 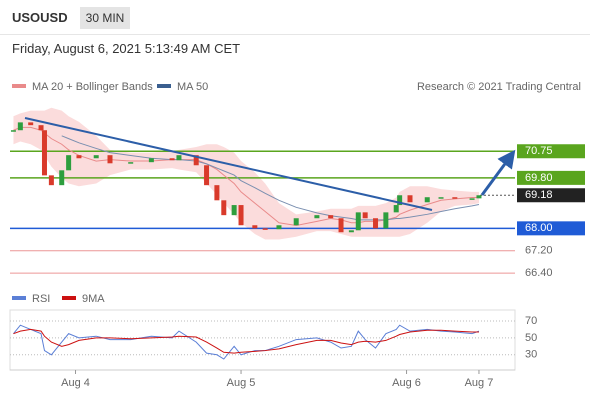 I want to click on level-label: 69.18, so click(x=539, y=195).